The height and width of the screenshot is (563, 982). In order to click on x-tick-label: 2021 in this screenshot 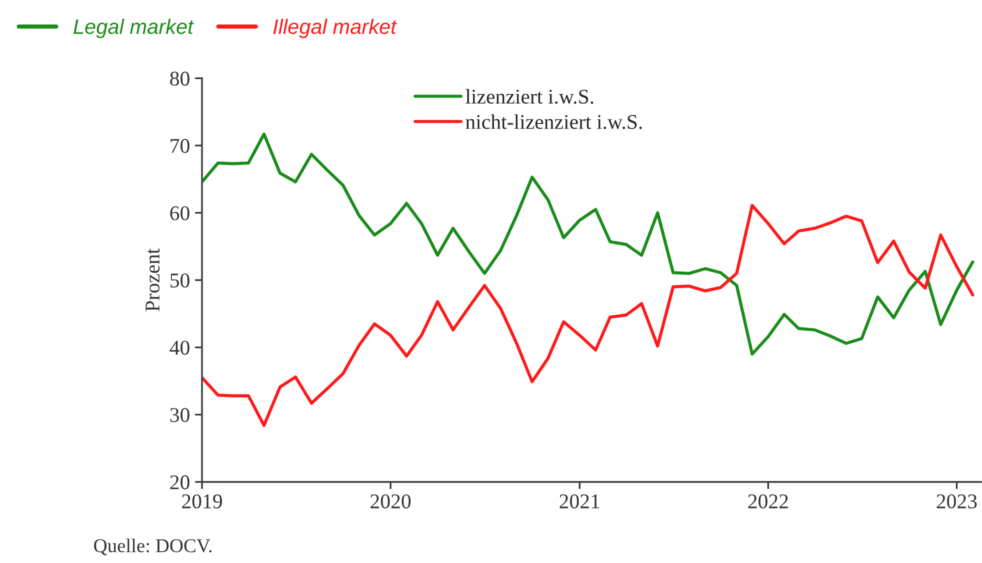, I will do `click(580, 501)`.